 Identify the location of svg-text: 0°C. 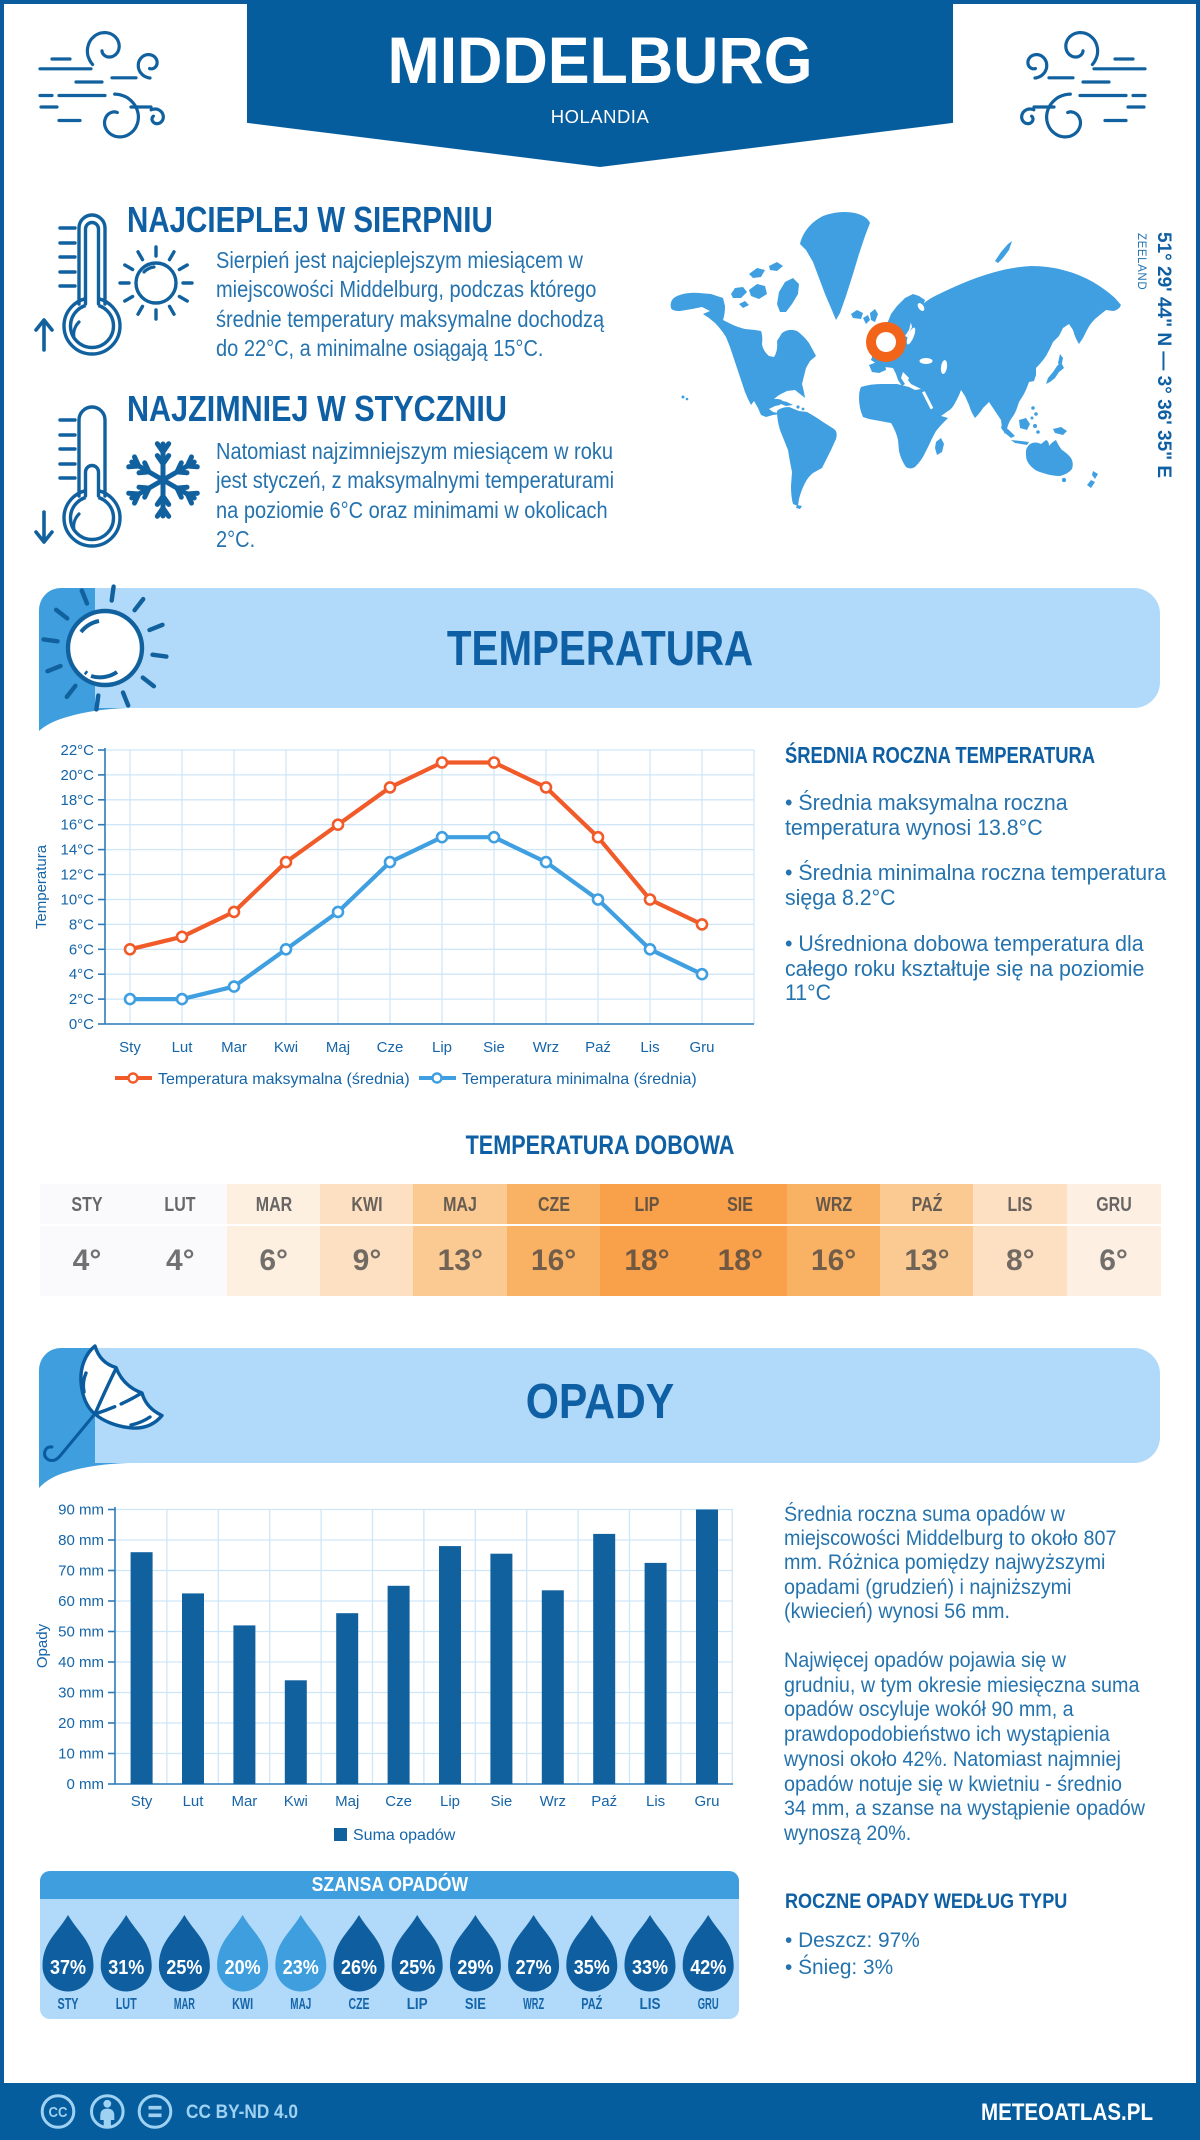
(81, 1024).